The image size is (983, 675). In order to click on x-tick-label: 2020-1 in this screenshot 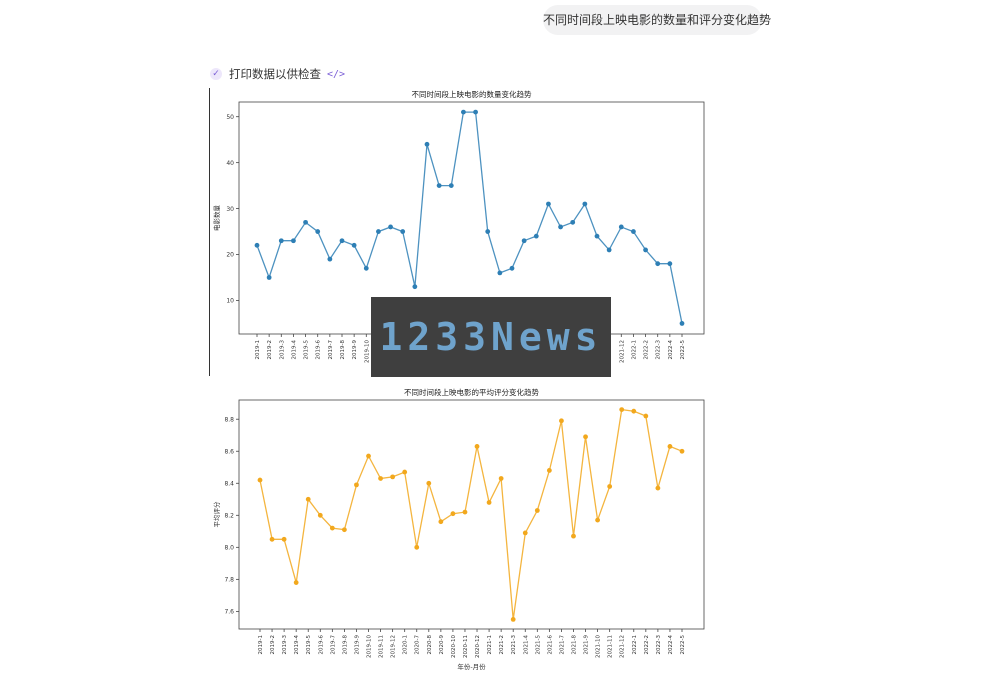, I will do `click(406, 644)`.